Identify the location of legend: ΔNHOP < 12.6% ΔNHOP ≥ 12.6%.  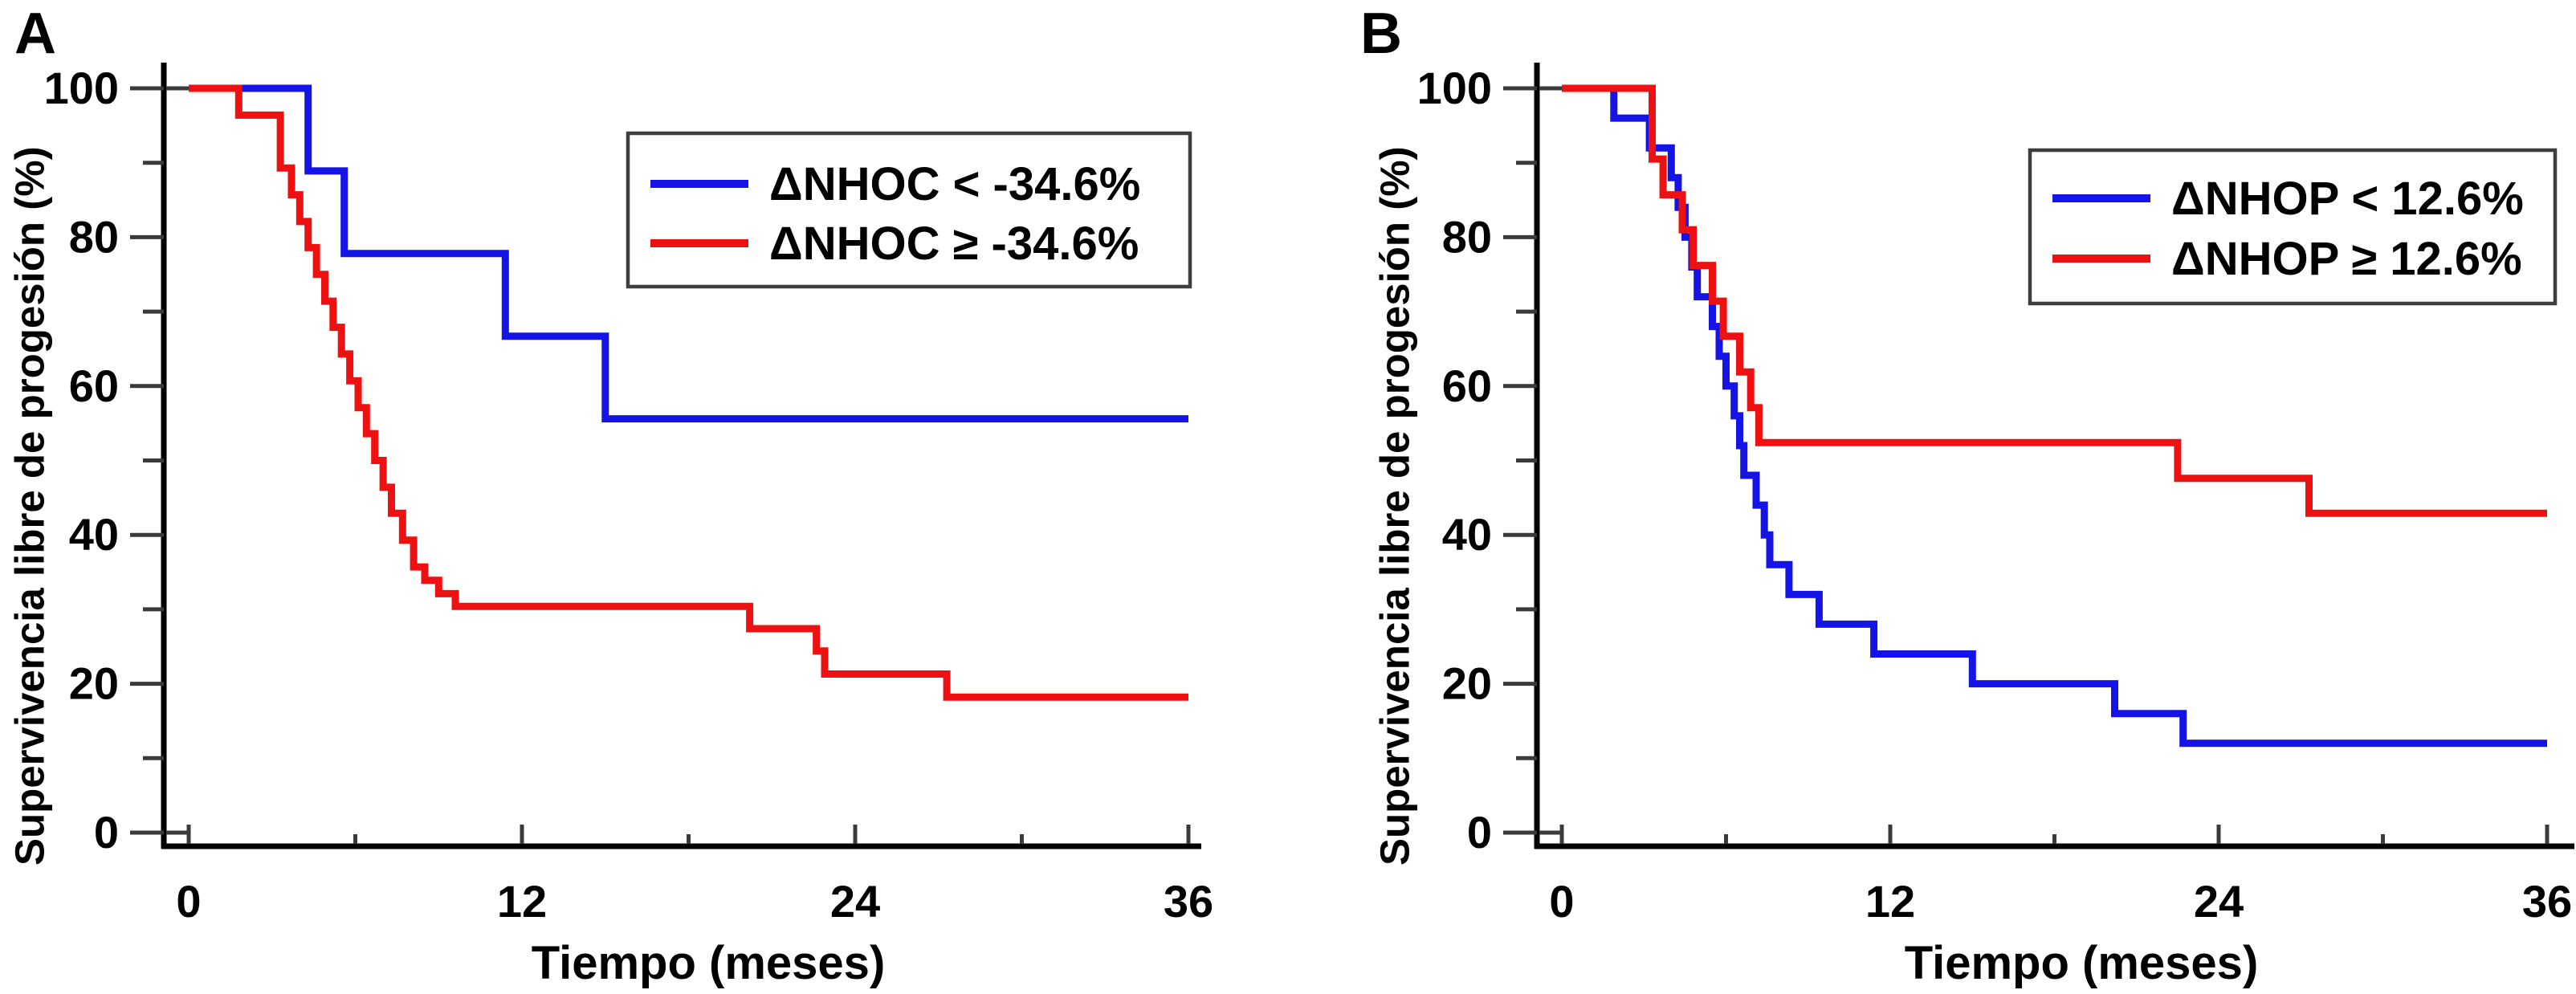
(2293, 227).